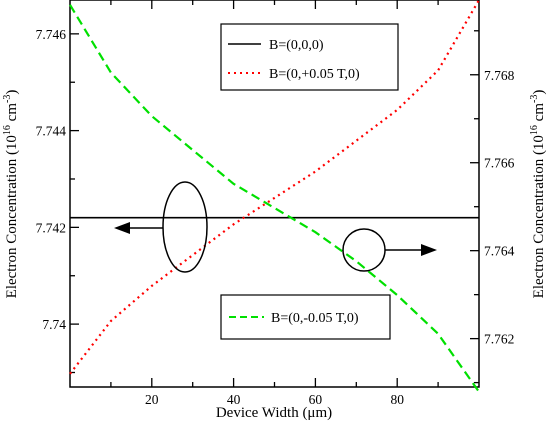 This screenshot has width=550, height=424. What do you see at coordinates (296, 45) in the screenshot?
I see `legend-label-black: B=(0,0,0)` at bounding box center [296, 45].